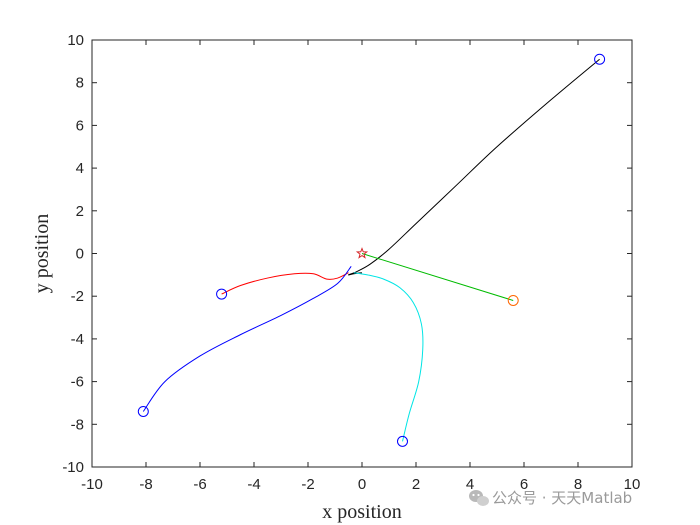 This screenshot has width=700, height=525. What do you see at coordinates (307, 484) in the screenshot?
I see `x-tick-label: -2` at bounding box center [307, 484].